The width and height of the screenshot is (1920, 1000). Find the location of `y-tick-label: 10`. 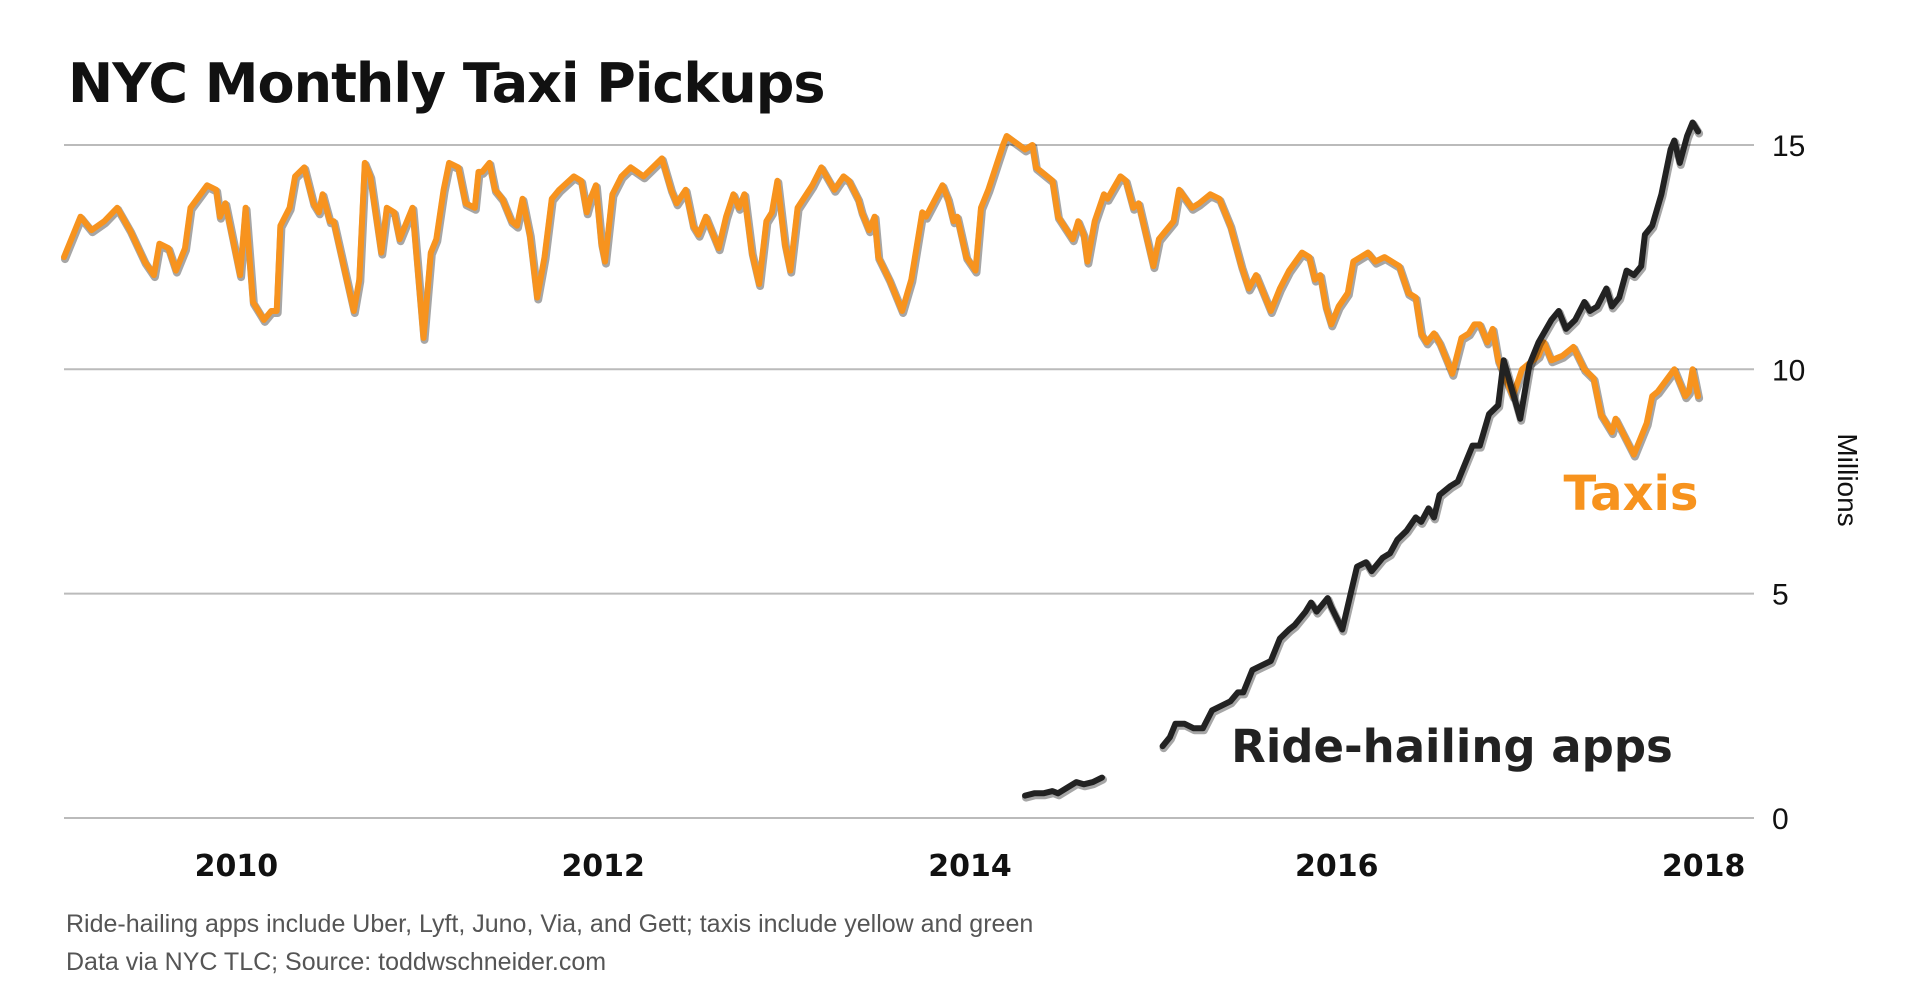

y-tick-label: 10 is located at coordinates (1788, 370).